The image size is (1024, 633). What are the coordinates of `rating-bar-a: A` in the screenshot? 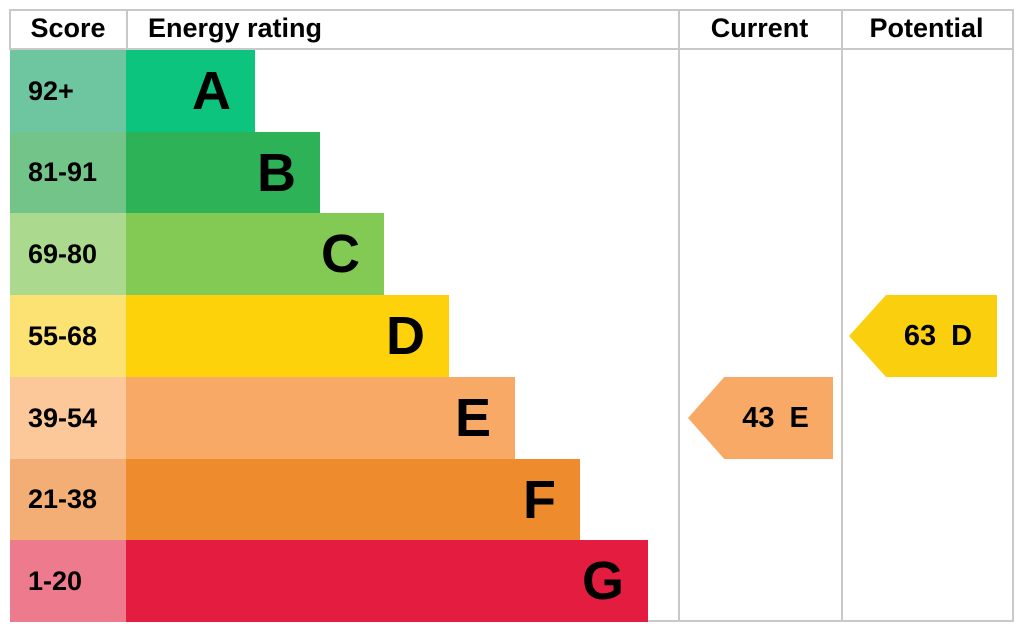 It's located at (190, 91).